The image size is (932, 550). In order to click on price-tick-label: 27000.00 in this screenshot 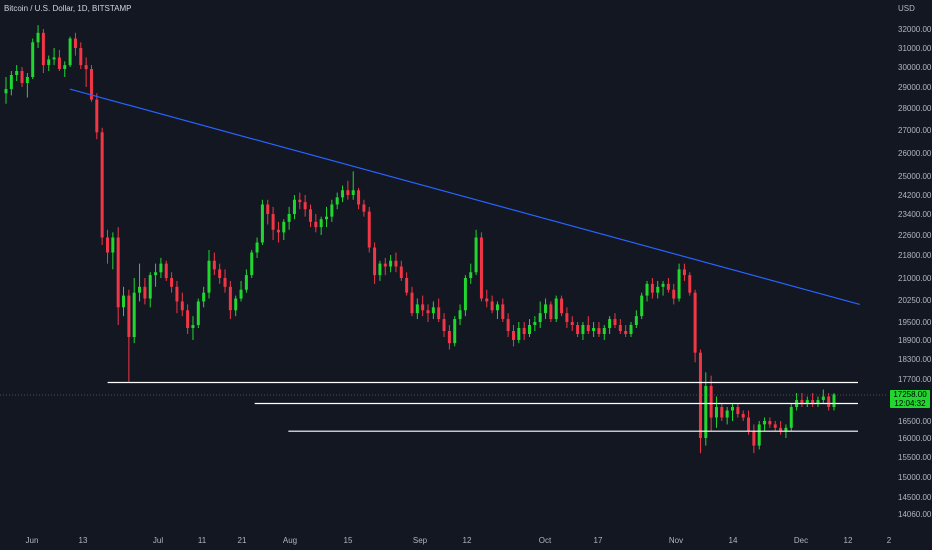, I will do `click(915, 130)`.